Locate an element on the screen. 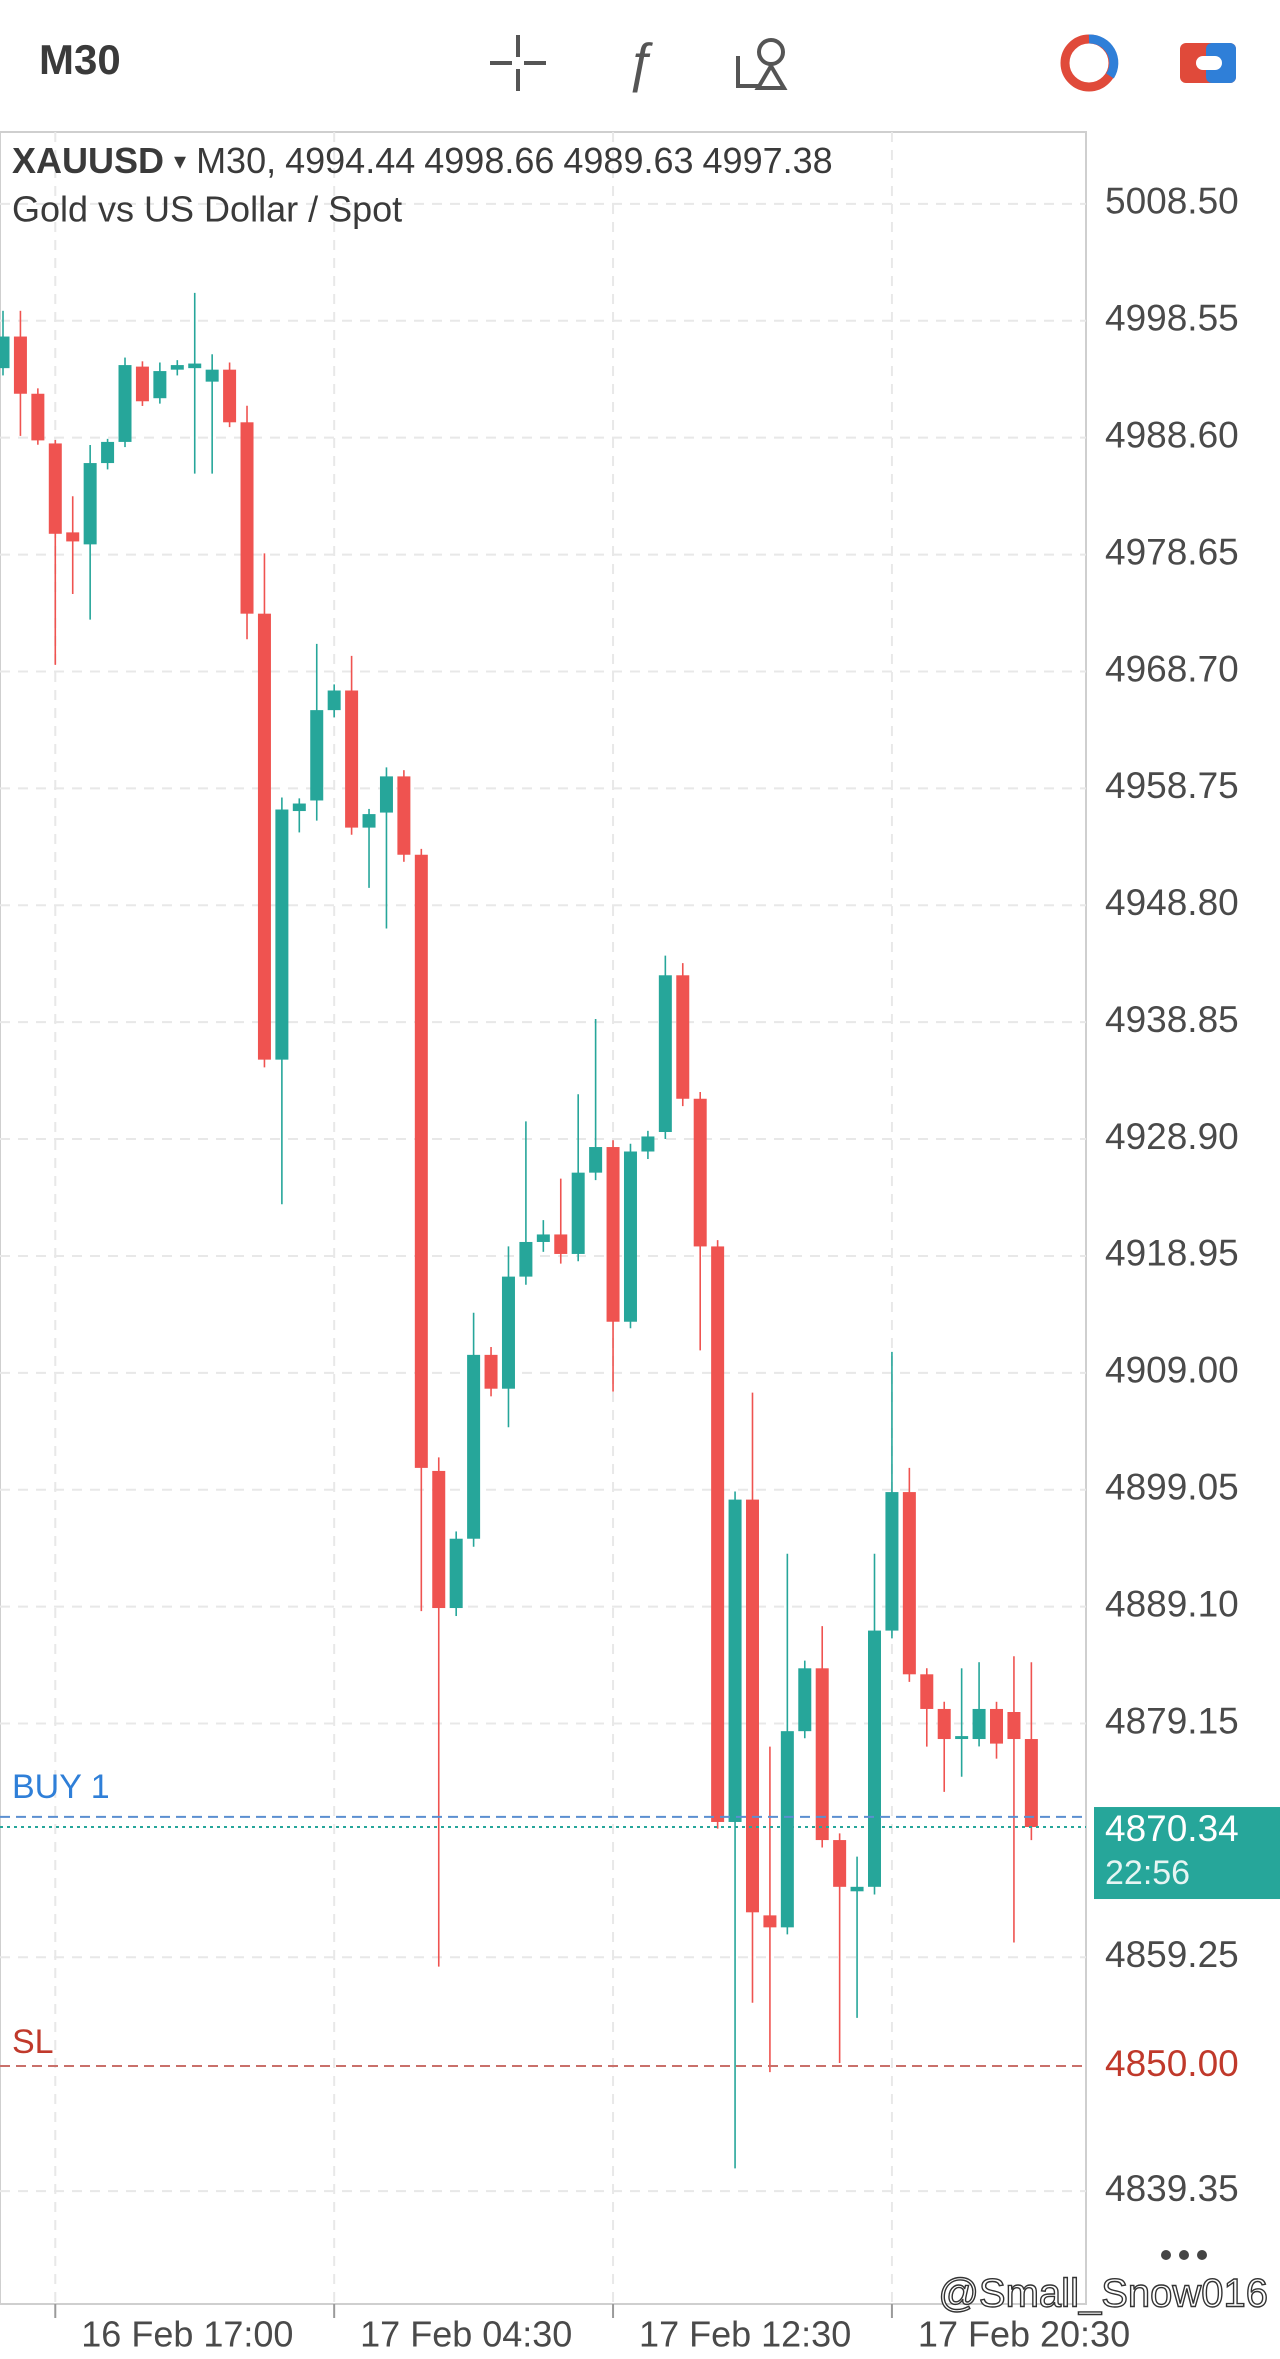 The image size is (1280, 2359). y-tick-label: 4938.85 is located at coordinates (1172, 1019).